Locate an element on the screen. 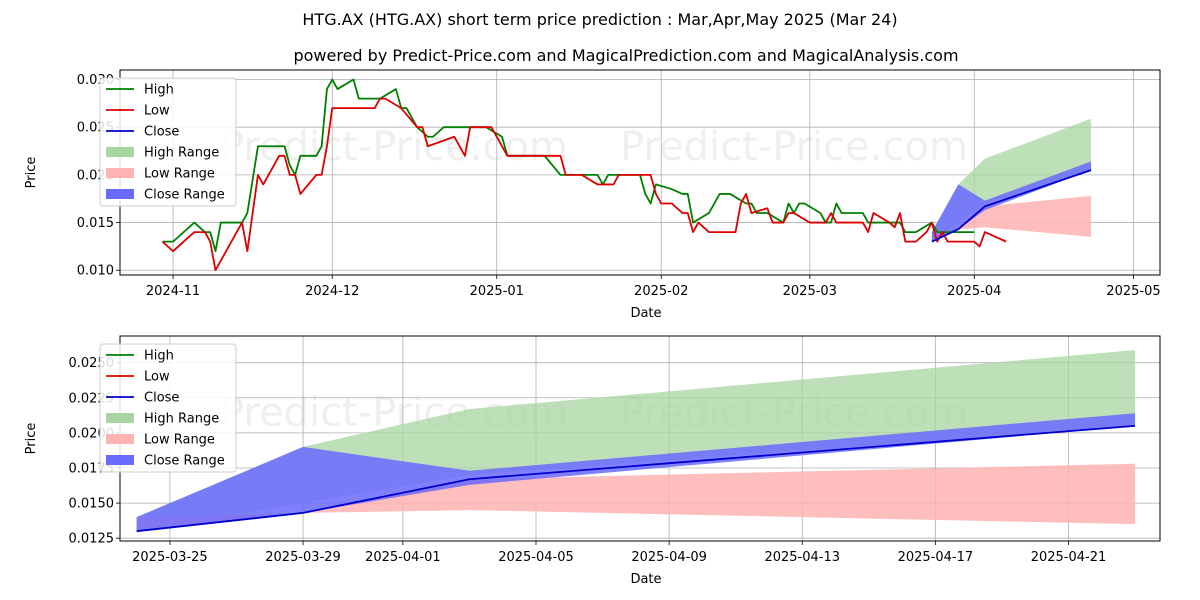 The image size is (1200, 600). x-tick-label: 2025-02 is located at coordinates (661, 291).